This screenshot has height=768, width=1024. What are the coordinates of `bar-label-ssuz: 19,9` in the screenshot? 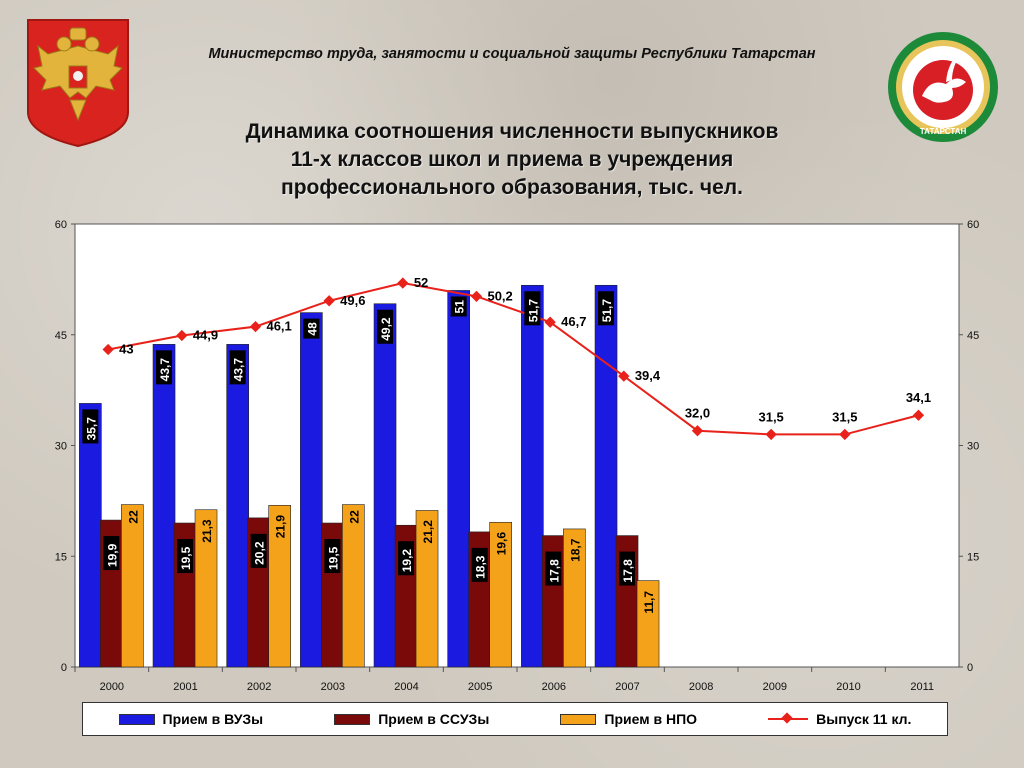 It's located at (112, 555).